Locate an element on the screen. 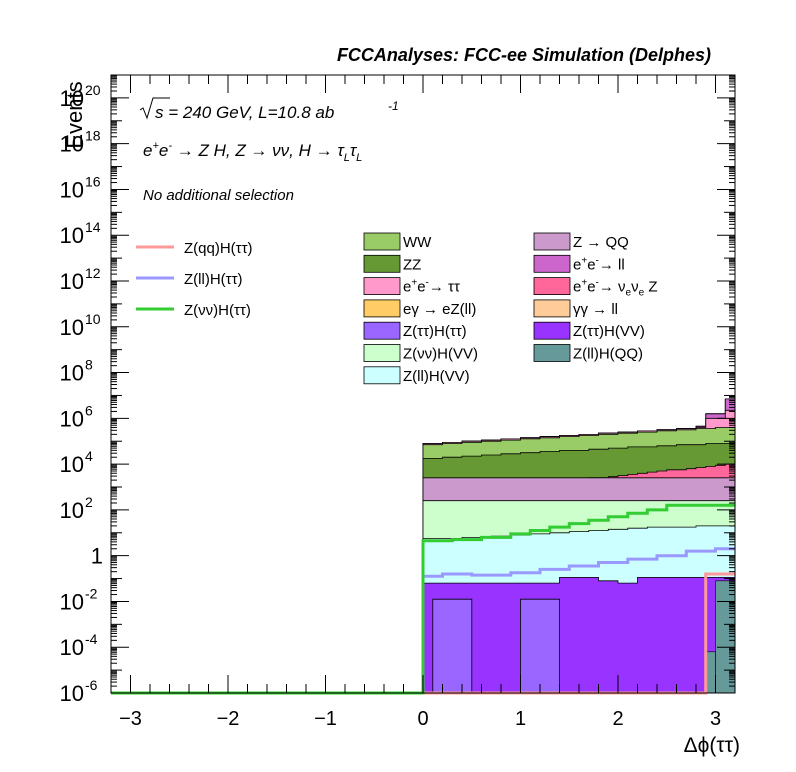  legend-label: Z → QQ is located at coordinates (601, 242).